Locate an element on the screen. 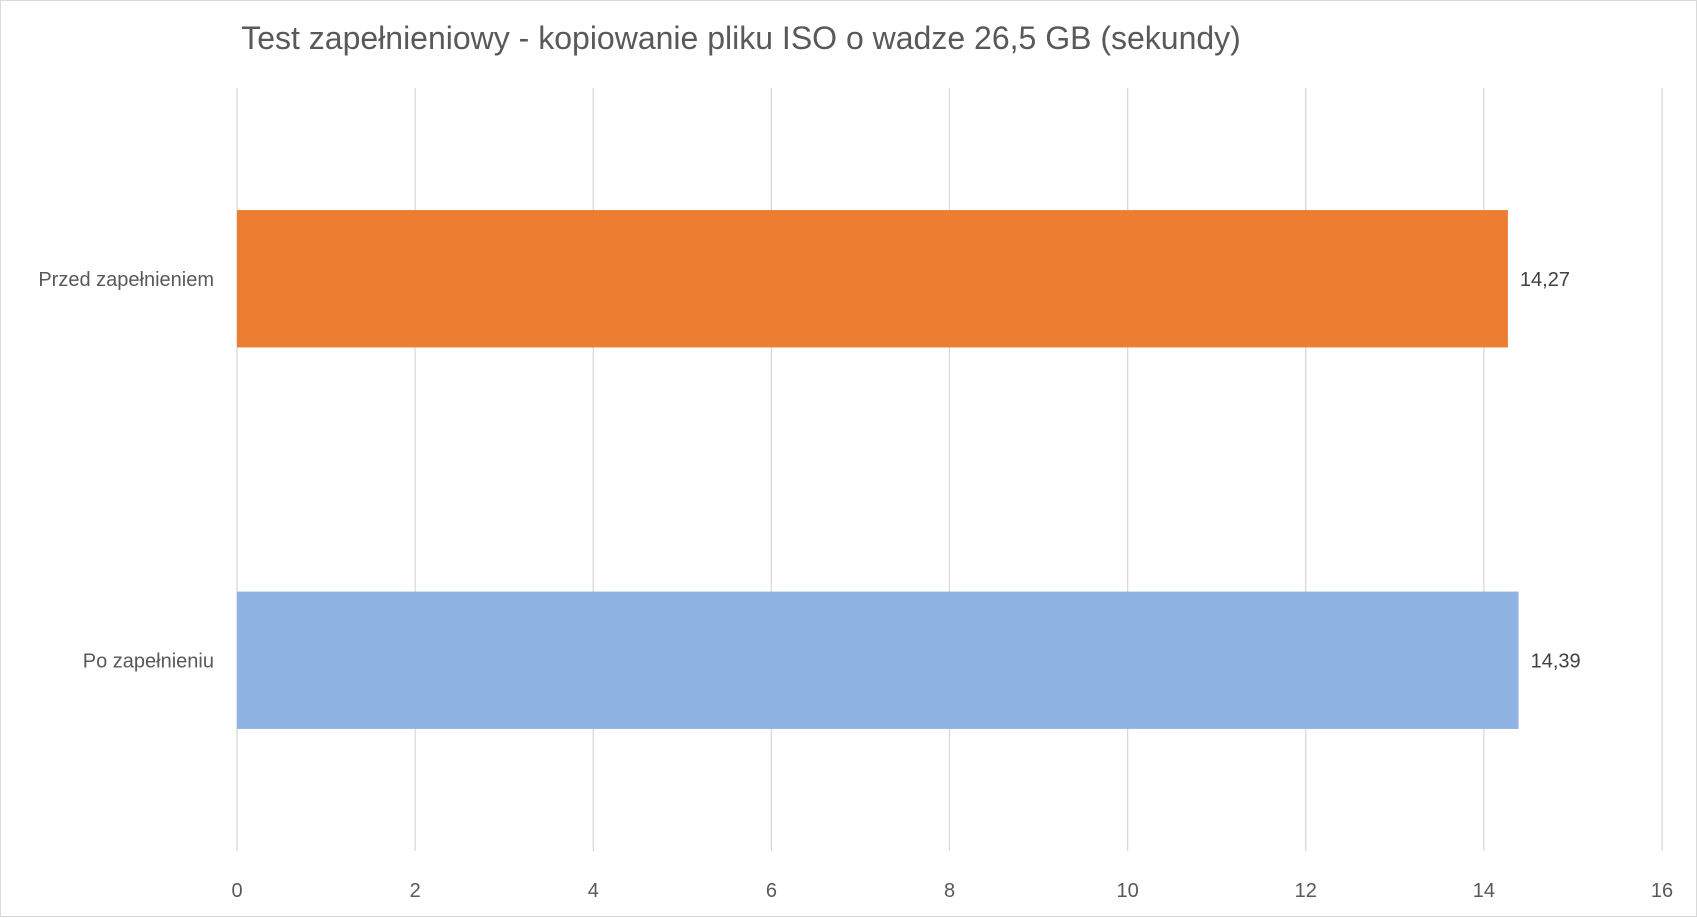 This screenshot has width=1697, height=918. x-tick-label: 16 is located at coordinates (1662, 891).